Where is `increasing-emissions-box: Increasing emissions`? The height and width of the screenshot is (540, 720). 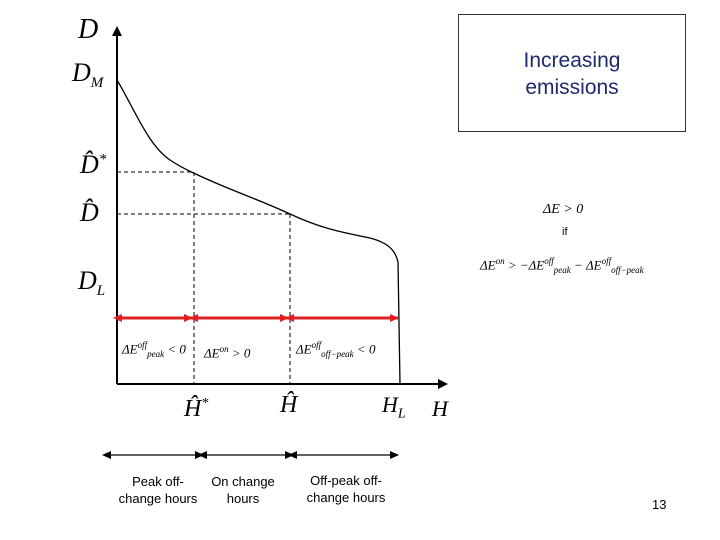
increasing-emissions-box: Increasing emissions is located at coordinates (572, 73).